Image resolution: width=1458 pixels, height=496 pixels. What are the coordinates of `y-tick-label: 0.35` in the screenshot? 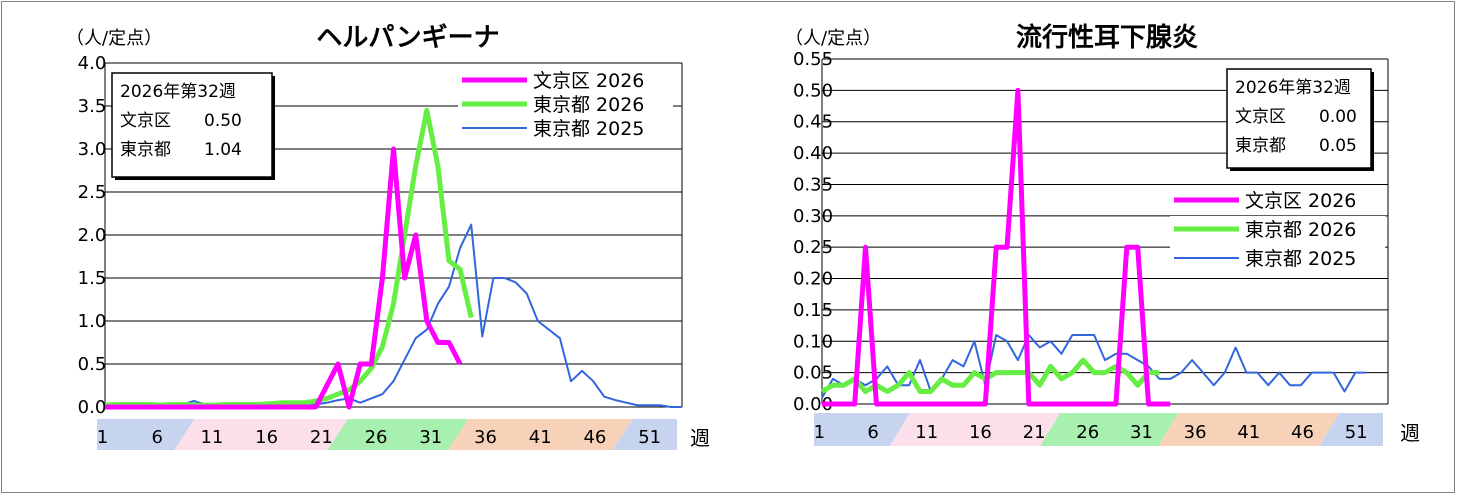 It's located at (813, 184).